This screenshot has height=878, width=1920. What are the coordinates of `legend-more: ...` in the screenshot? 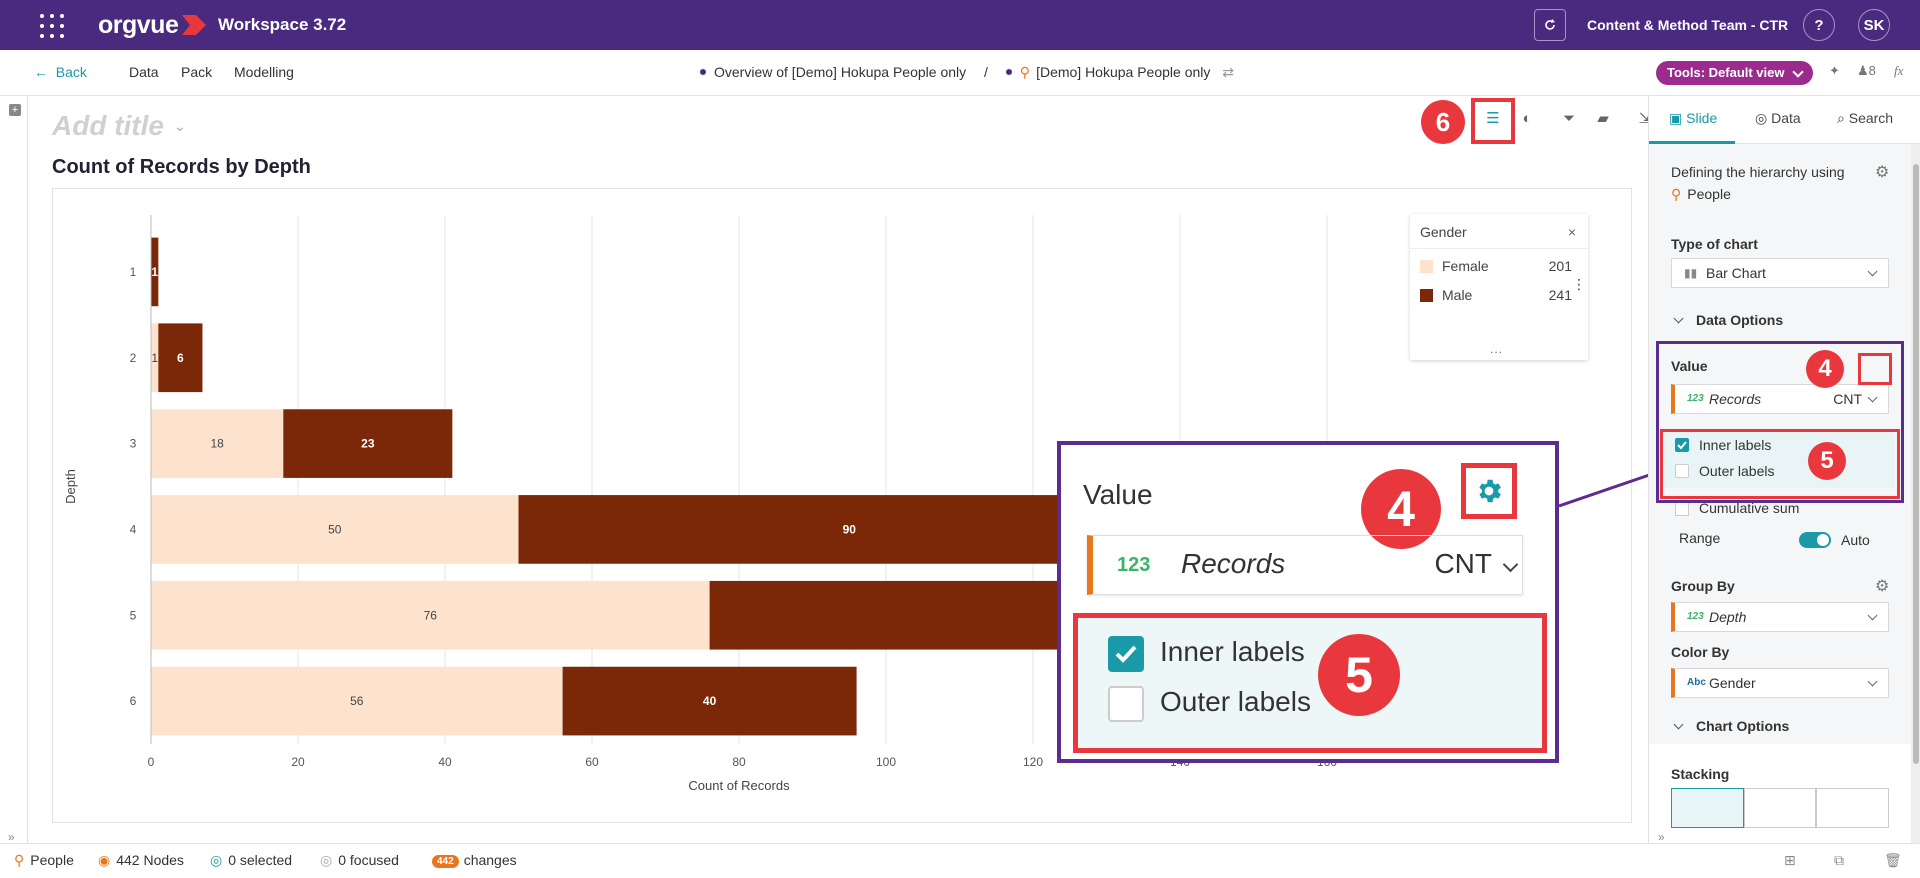 It's located at (1497, 349).